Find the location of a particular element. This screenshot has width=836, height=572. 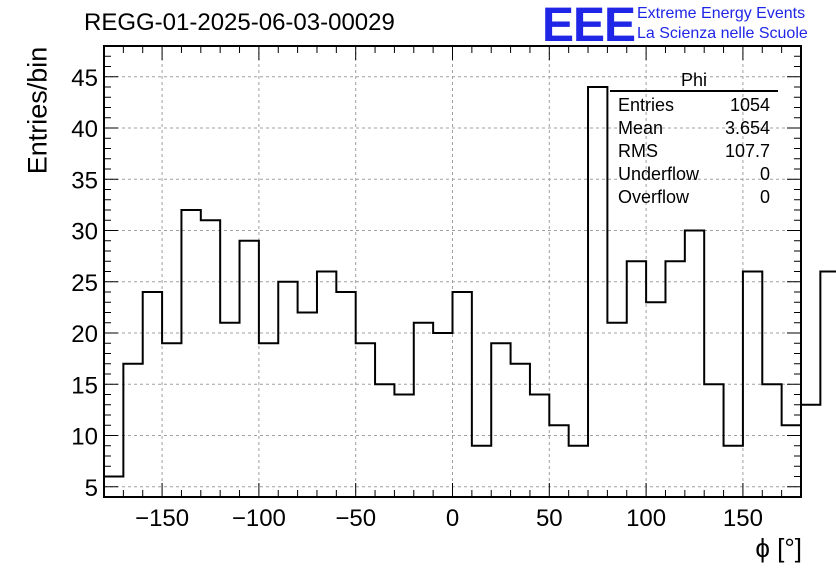

y-tick-label: 30 is located at coordinates (84, 232).